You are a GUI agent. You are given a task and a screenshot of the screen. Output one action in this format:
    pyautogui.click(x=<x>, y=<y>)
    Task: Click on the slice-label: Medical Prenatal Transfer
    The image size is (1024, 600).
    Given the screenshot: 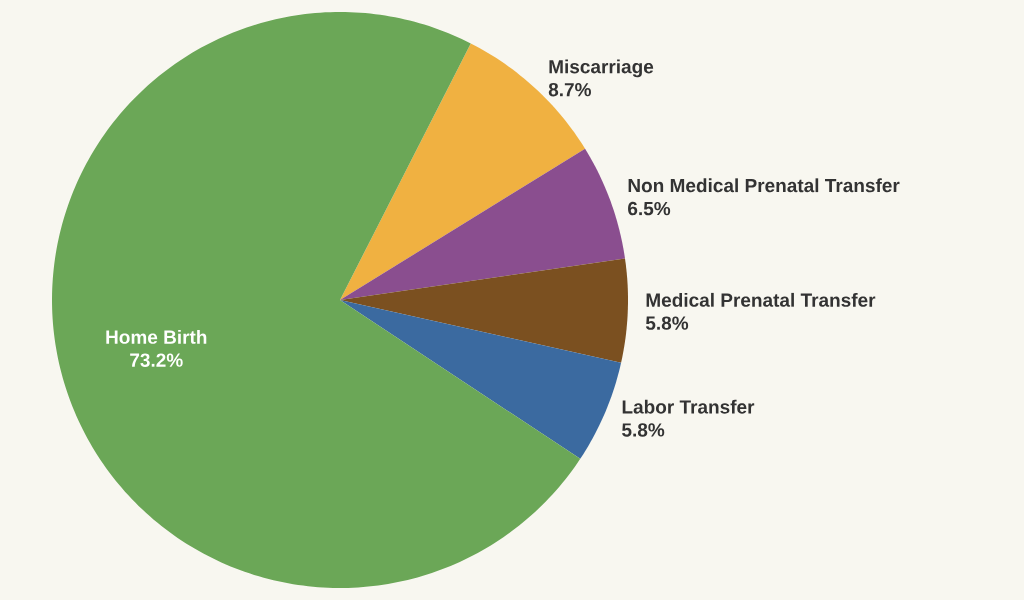 What is the action you would take?
    pyautogui.click(x=761, y=299)
    